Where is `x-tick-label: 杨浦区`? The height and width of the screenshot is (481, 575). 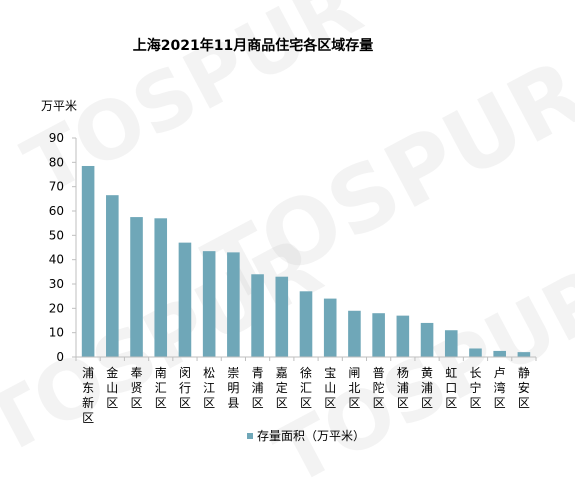 x-tick-label: 杨浦区 is located at coordinates (403, 387).